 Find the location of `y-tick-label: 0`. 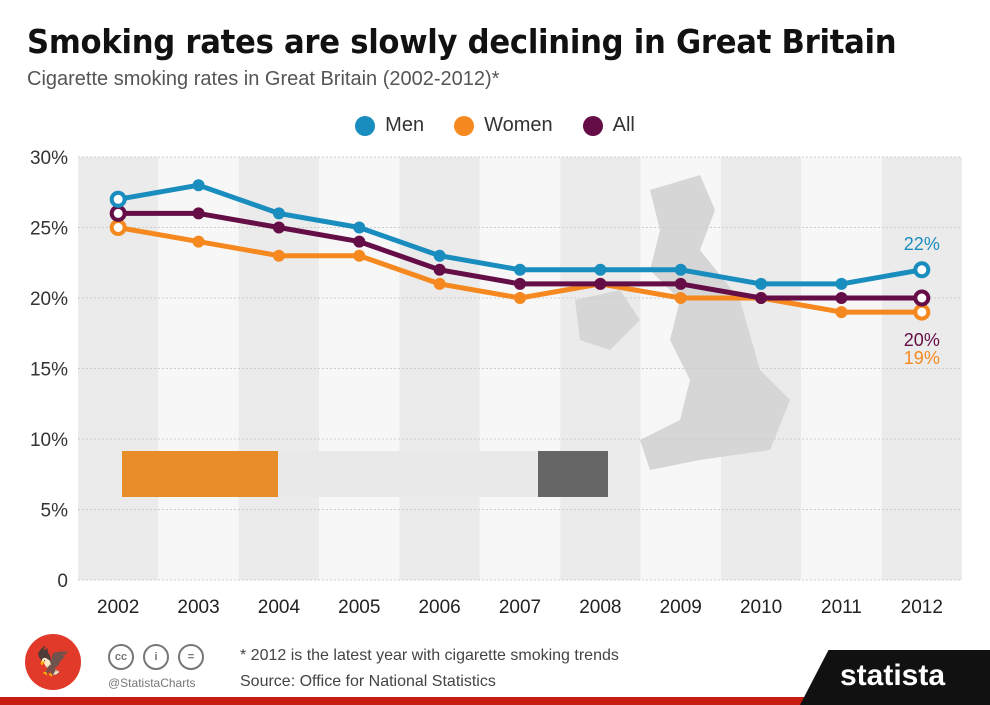

y-tick-label: 0 is located at coordinates (62, 581).